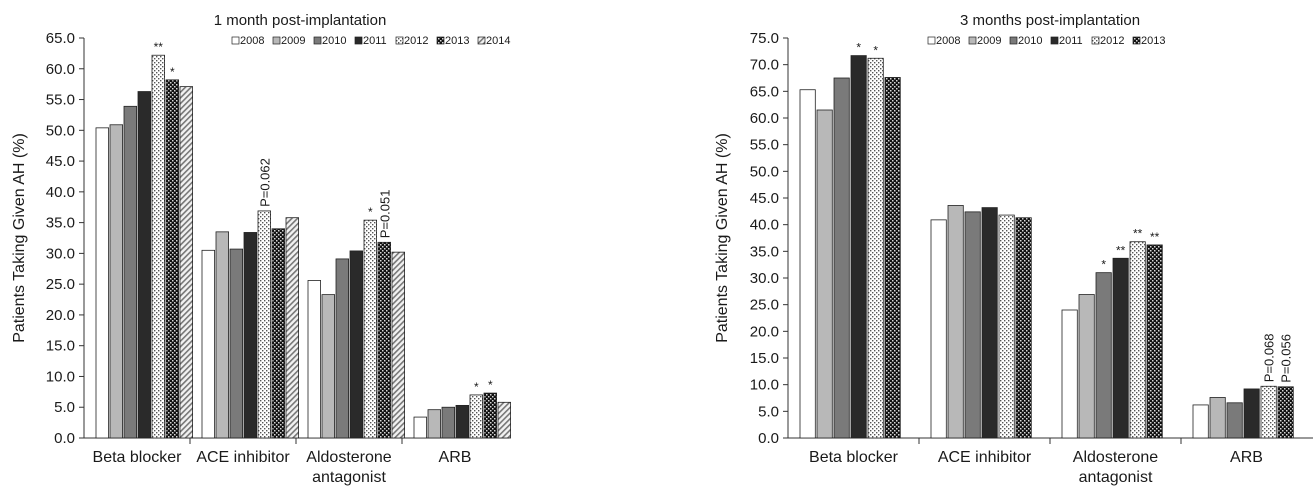 Image resolution: width=1315 pixels, height=495 pixels. Describe the element at coordinates (768, 438) in the screenshot. I see `y-tick-label: 0.0` at that location.